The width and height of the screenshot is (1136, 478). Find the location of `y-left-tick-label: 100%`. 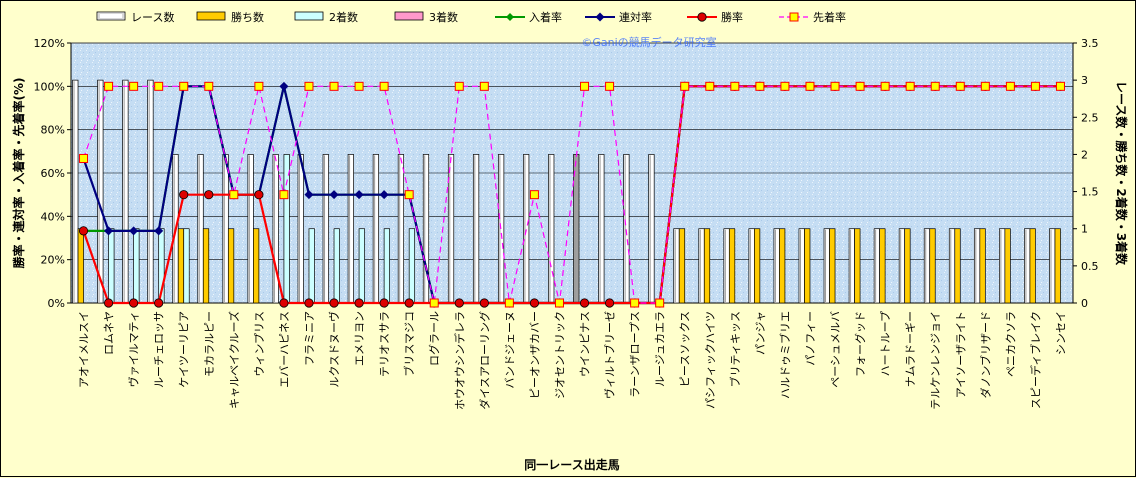

y-left-tick-label: 100% is located at coordinates (49, 86).